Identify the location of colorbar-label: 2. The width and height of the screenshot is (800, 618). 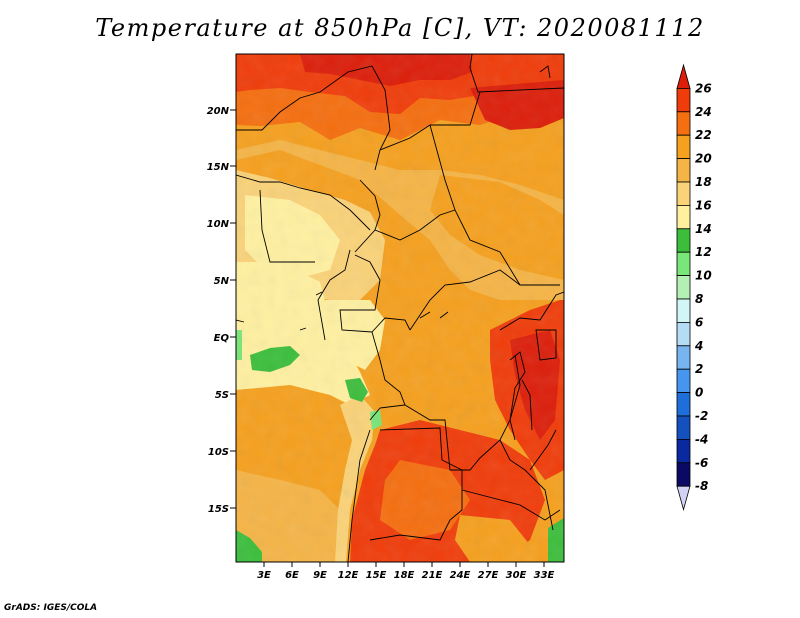
(699, 369).